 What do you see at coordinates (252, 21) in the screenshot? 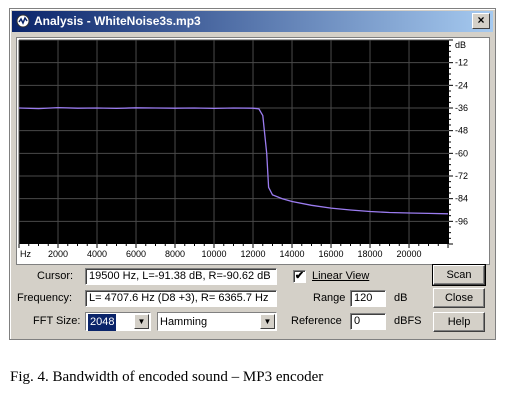
I see `title-bar: Analysis - WhiteNoise3s.mp3 ×` at bounding box center [252, 21].